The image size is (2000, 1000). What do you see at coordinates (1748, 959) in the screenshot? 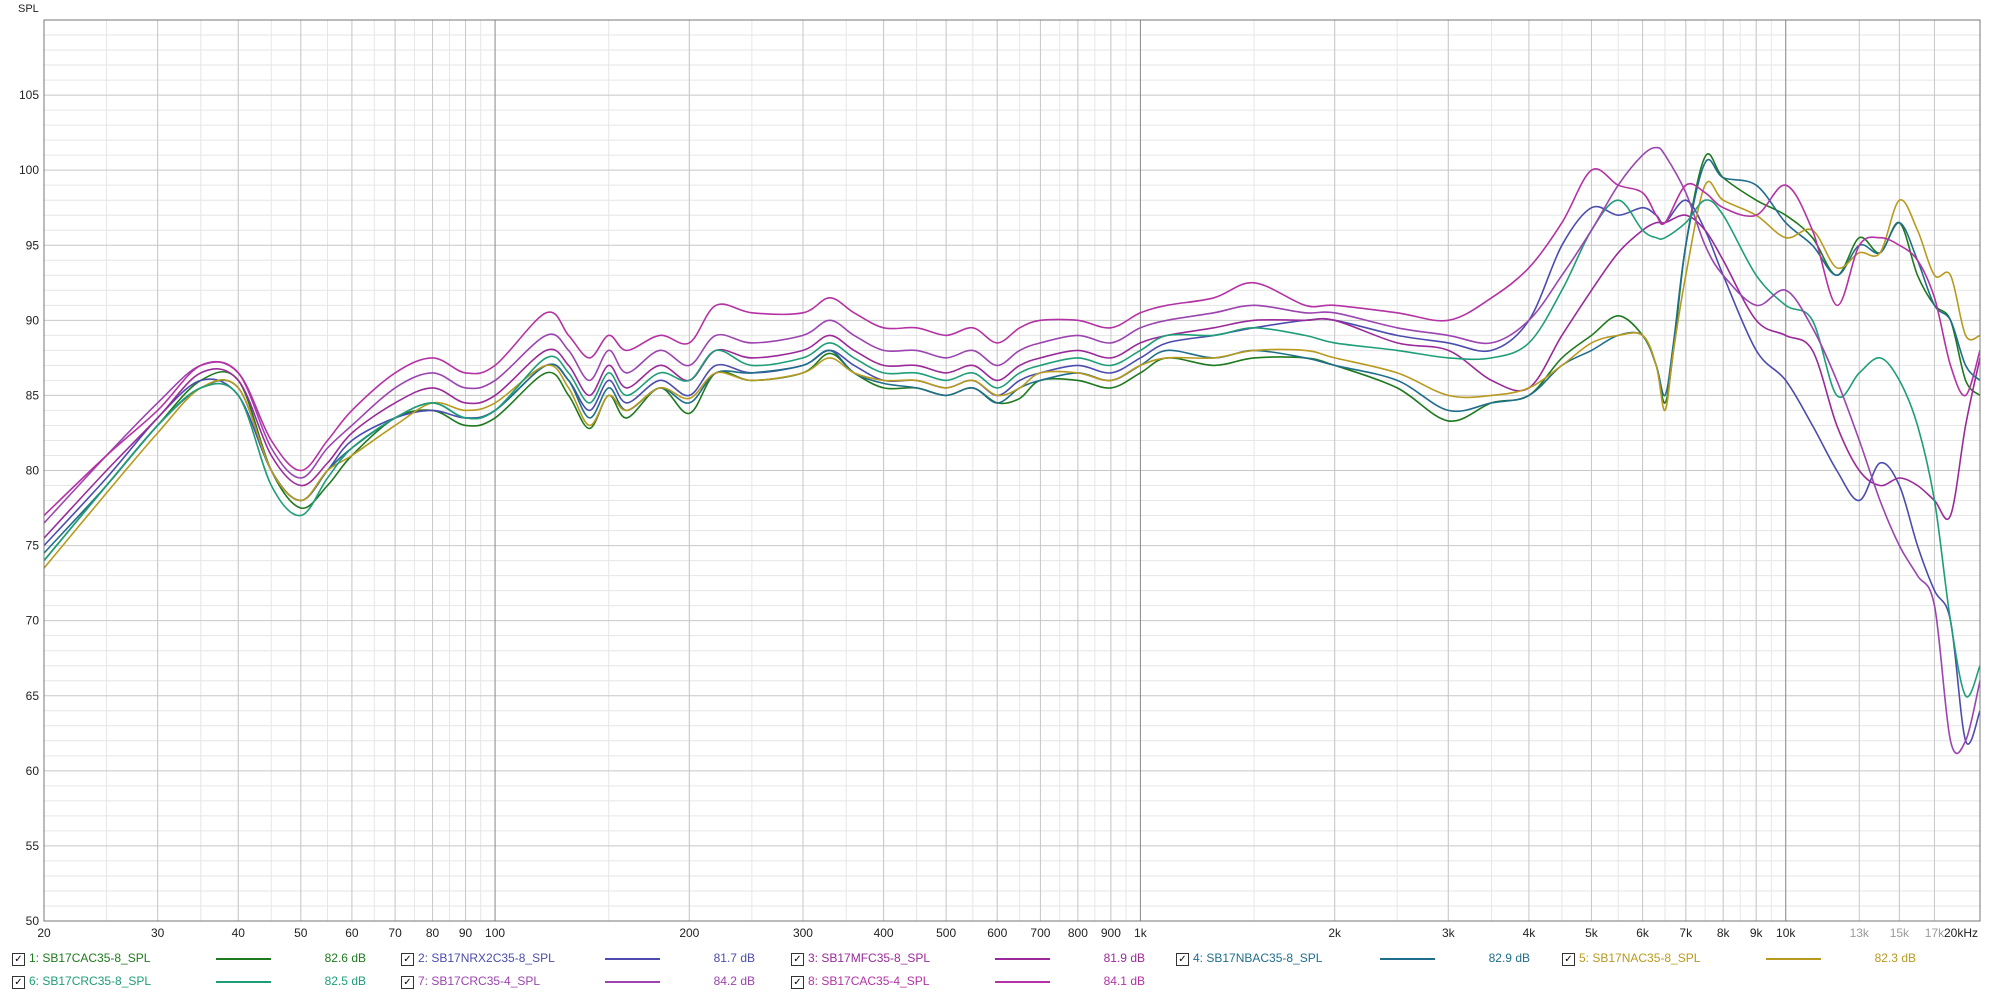
I see `legend-item-5: ✓ 5: SB17NAC35-8_SPL 82.3 dB` at bounding box center [1748, 959].